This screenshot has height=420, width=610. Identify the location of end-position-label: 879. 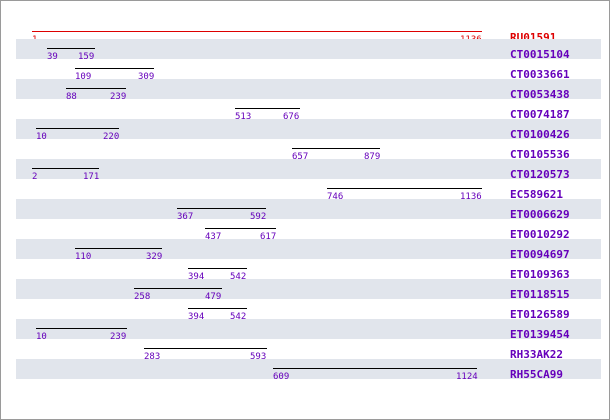
(372, 157).